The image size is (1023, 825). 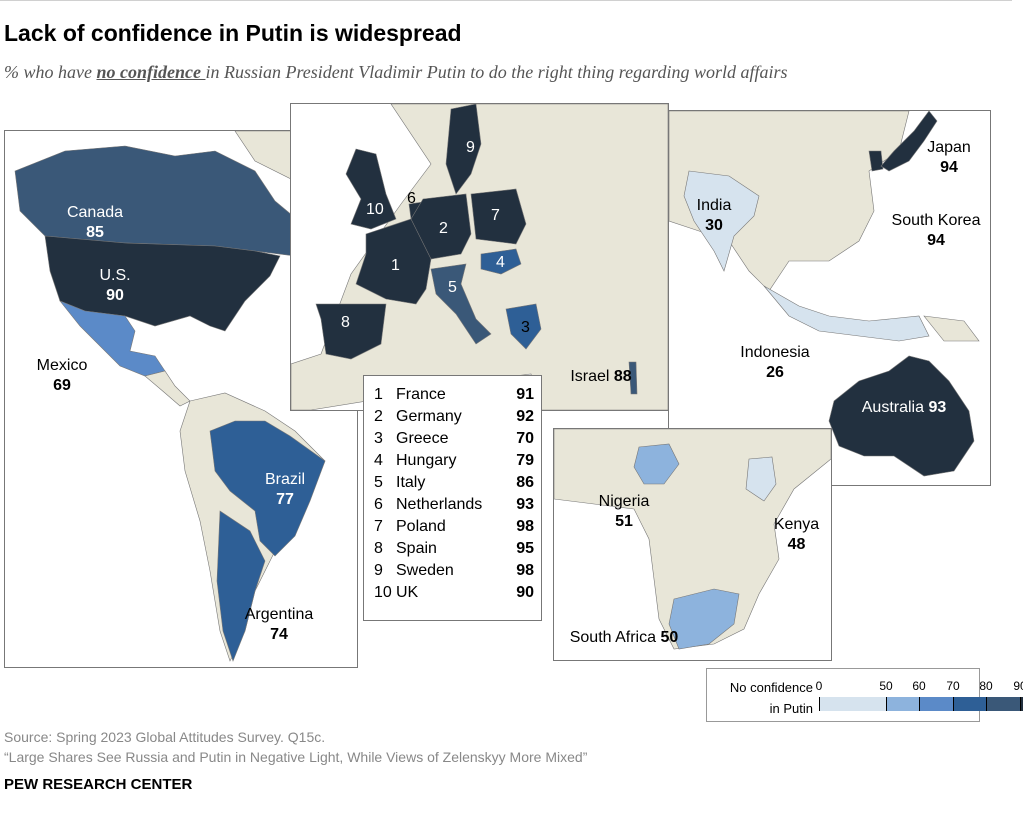 What do you see at coordinates (525, 592) in the screenshot?
I see `key-value: 90` at bounding box center [525, 592].